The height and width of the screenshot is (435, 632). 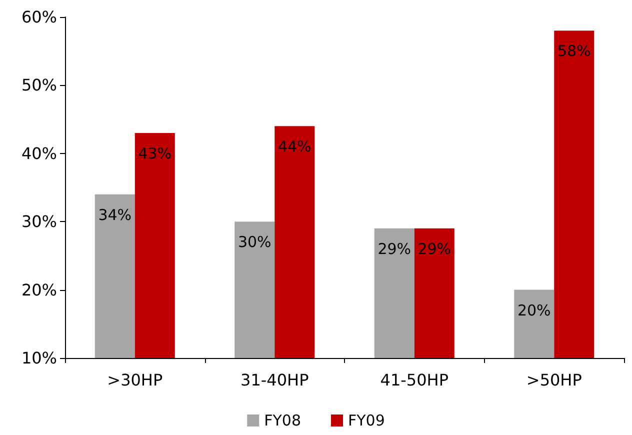 I want to click on legend-label: FY09, so click(x=366, y=421).